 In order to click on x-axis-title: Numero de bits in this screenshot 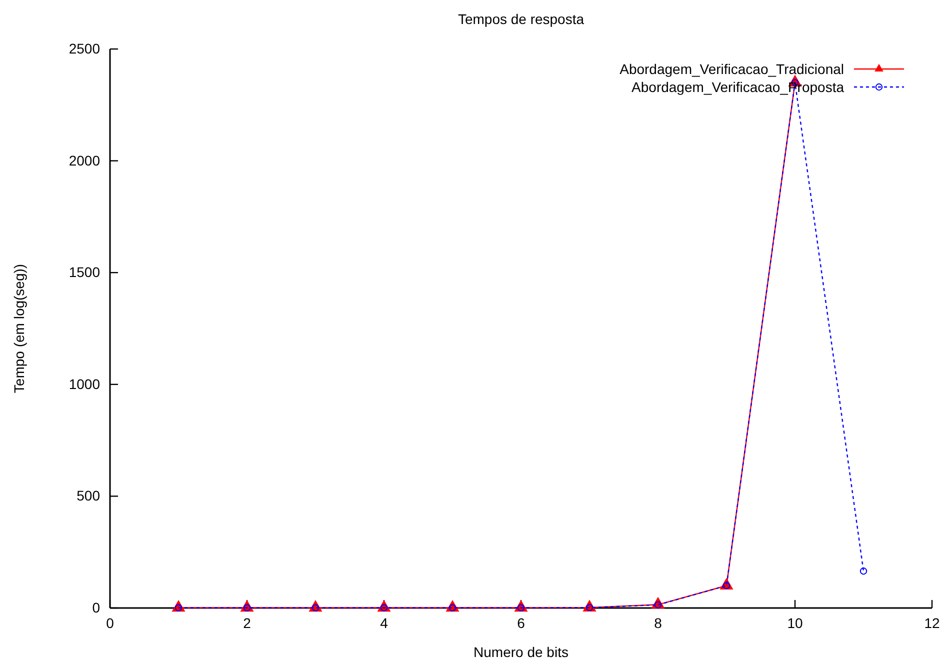, I will do `click(521, 652)`.